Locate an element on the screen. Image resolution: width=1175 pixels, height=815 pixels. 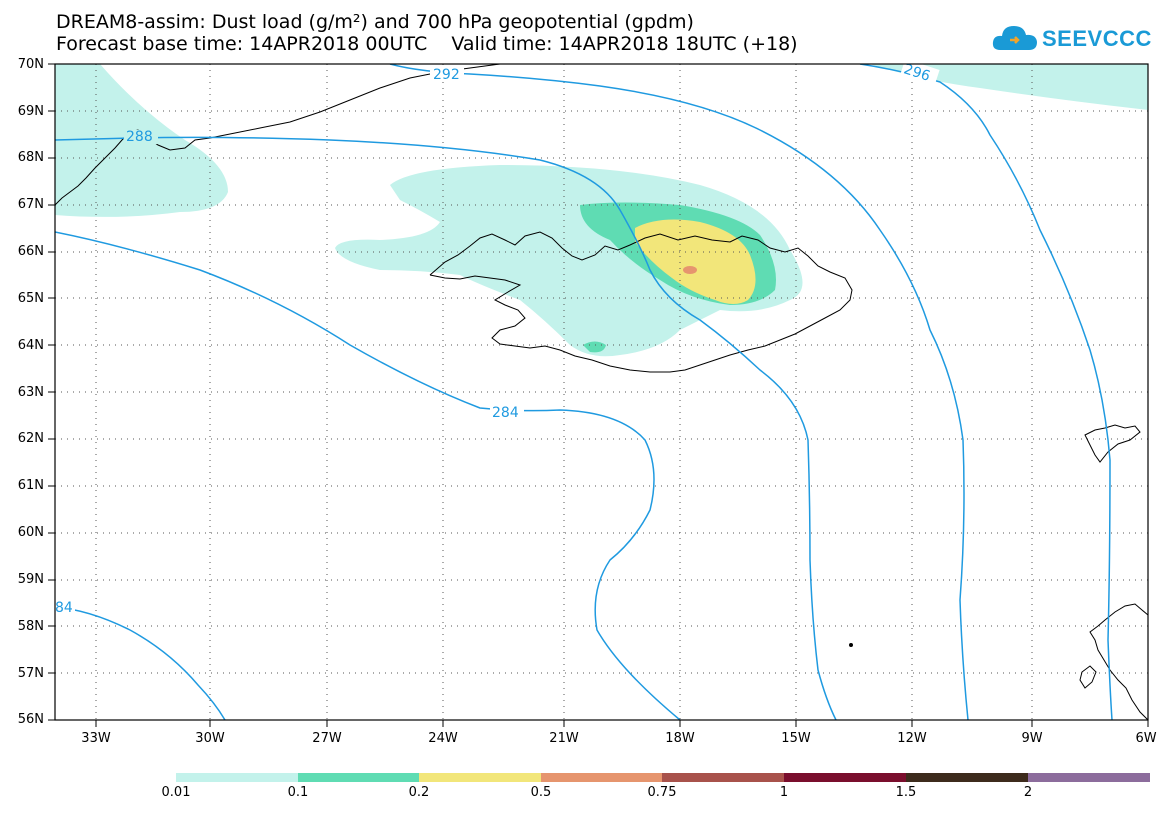
dust-area-small-patch is located at coordinates (594, 347).